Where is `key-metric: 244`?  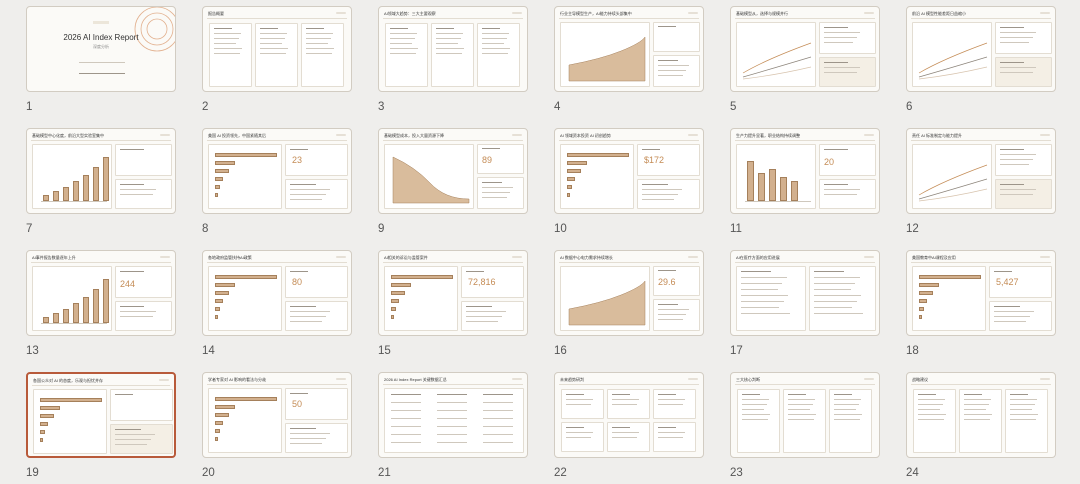 key-metric: 244 is located at coordinates (128, 284).